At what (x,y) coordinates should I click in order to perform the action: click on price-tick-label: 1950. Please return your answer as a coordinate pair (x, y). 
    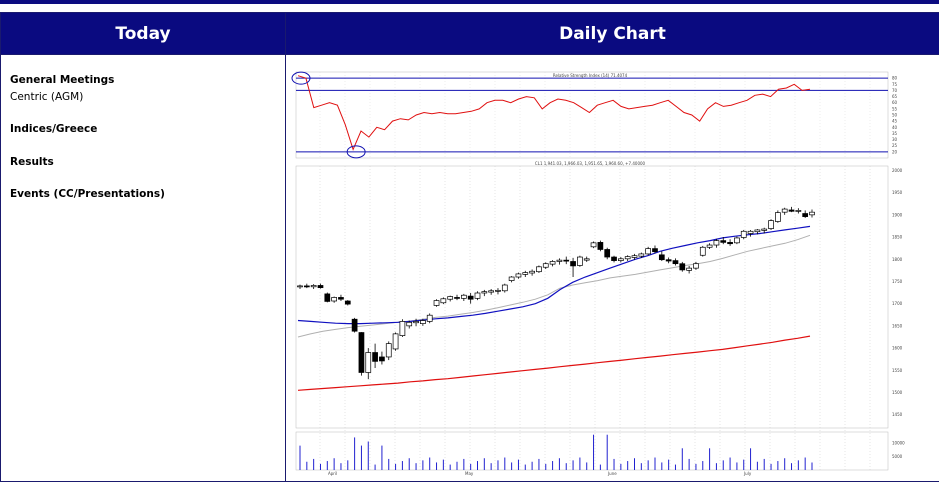
    Looking at the image, I should click on (897, 192).